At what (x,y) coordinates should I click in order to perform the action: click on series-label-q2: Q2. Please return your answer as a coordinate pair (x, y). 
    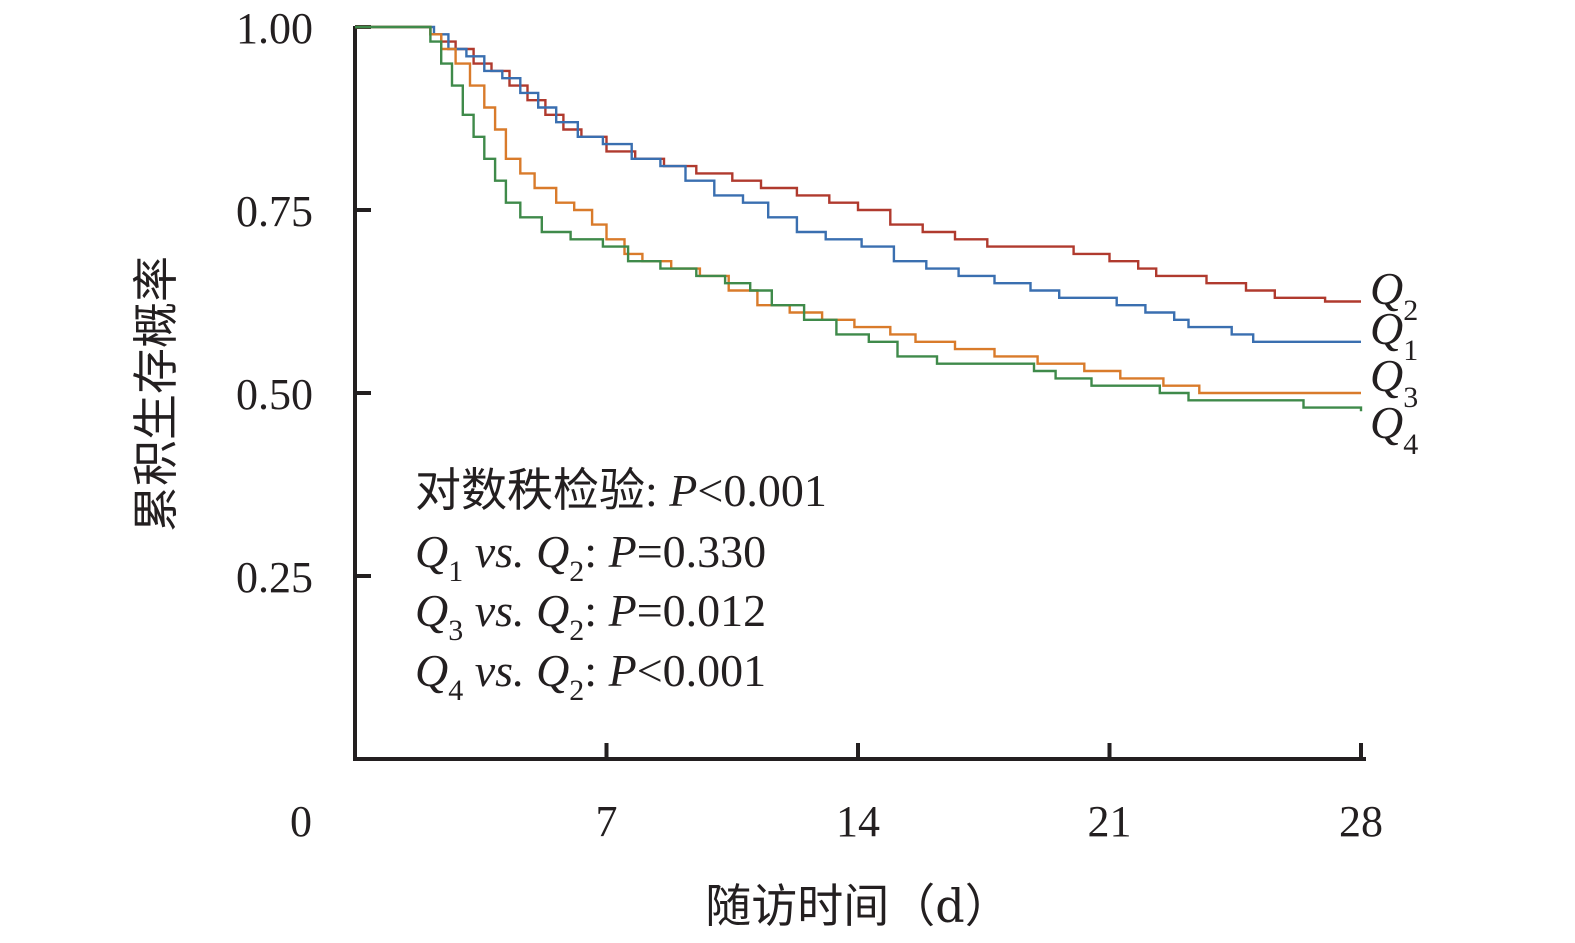
    Looking at the image, I should click on (1394, 295).